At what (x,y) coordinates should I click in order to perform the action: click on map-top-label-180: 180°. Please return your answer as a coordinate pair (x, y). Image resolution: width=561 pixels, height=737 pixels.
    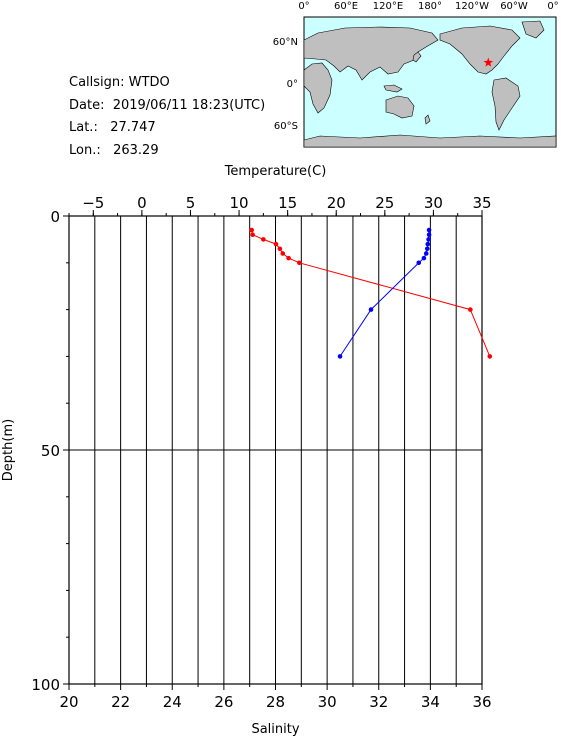
    Looking at the image, I should click on (430, 6).